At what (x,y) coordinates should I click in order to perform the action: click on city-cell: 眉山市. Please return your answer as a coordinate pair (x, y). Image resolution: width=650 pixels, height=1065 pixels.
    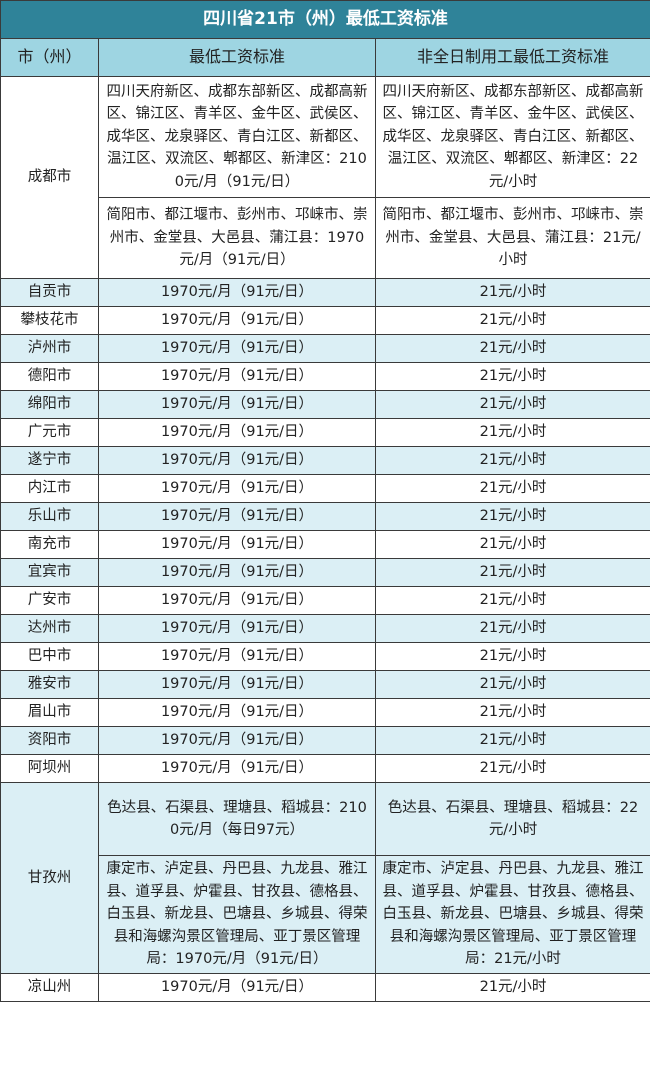
    Looking at the image, I should click on (49, 712).